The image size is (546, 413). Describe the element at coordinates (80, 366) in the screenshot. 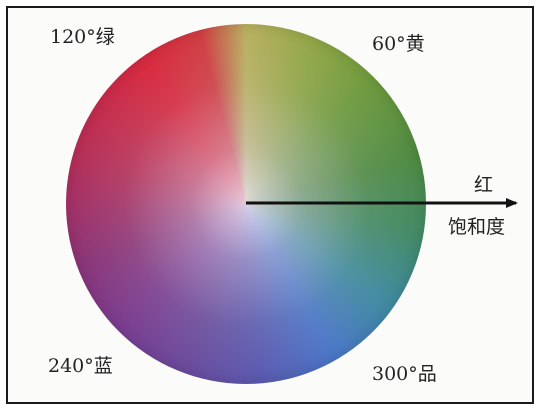

I see `hue-label-blue: 240°蓝` at that location.